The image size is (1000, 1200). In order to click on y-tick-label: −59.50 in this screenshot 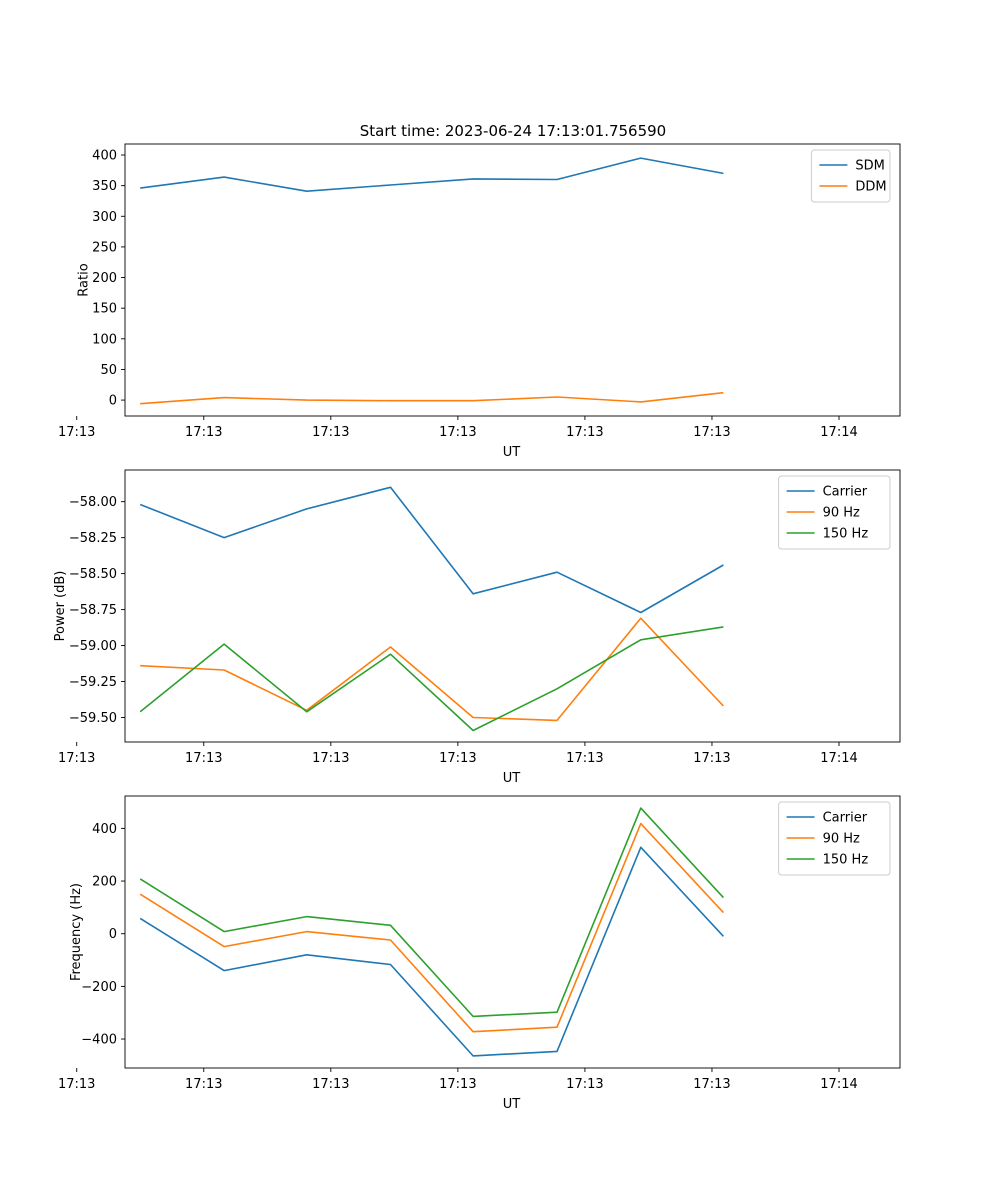, I will do `click(93, 718)`.